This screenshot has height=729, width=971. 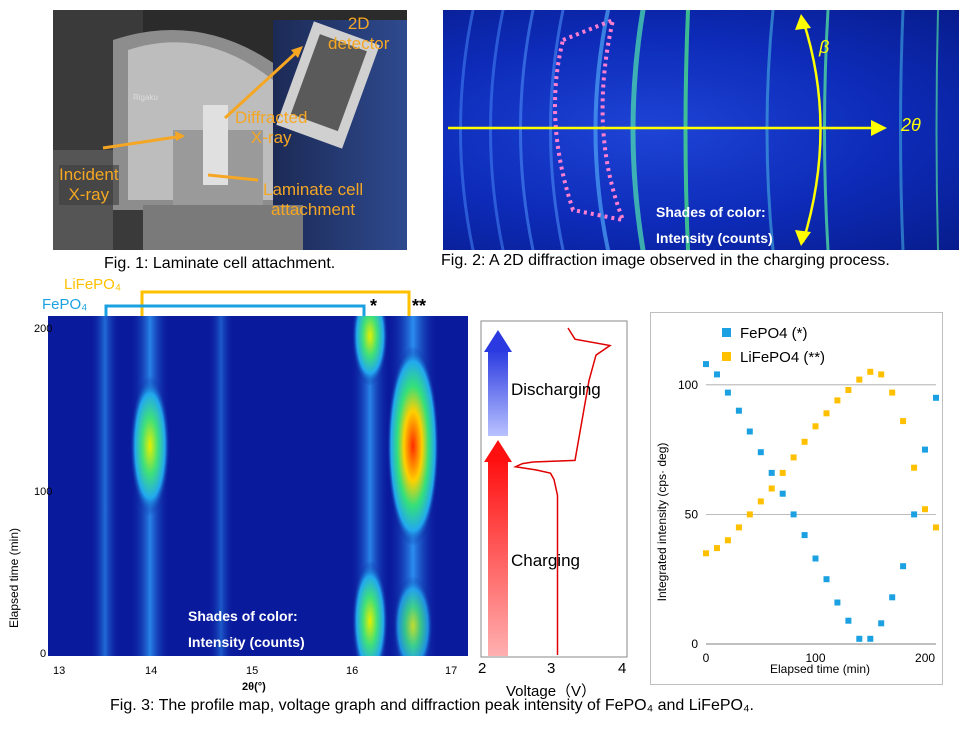 I want to click on legend-marker-fepo4, so click(x=726, y=332).